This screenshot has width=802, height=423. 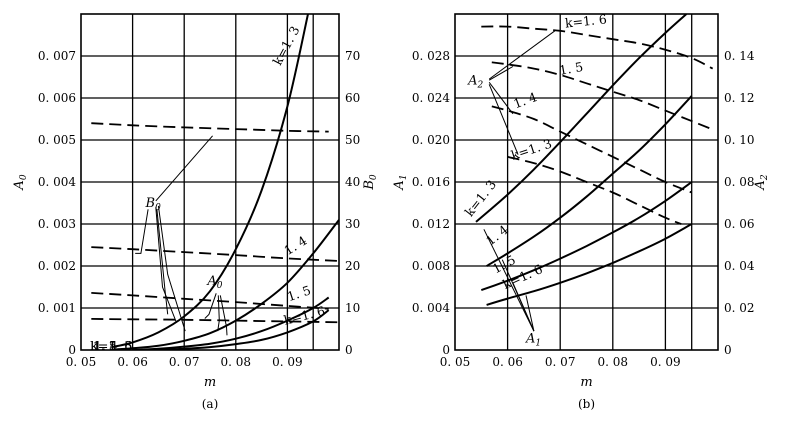 What do you see at coordinates (739, 98) in the screenshot?
I see `y-right-tick-label: 0. 12` at bounding box center [739, 98].